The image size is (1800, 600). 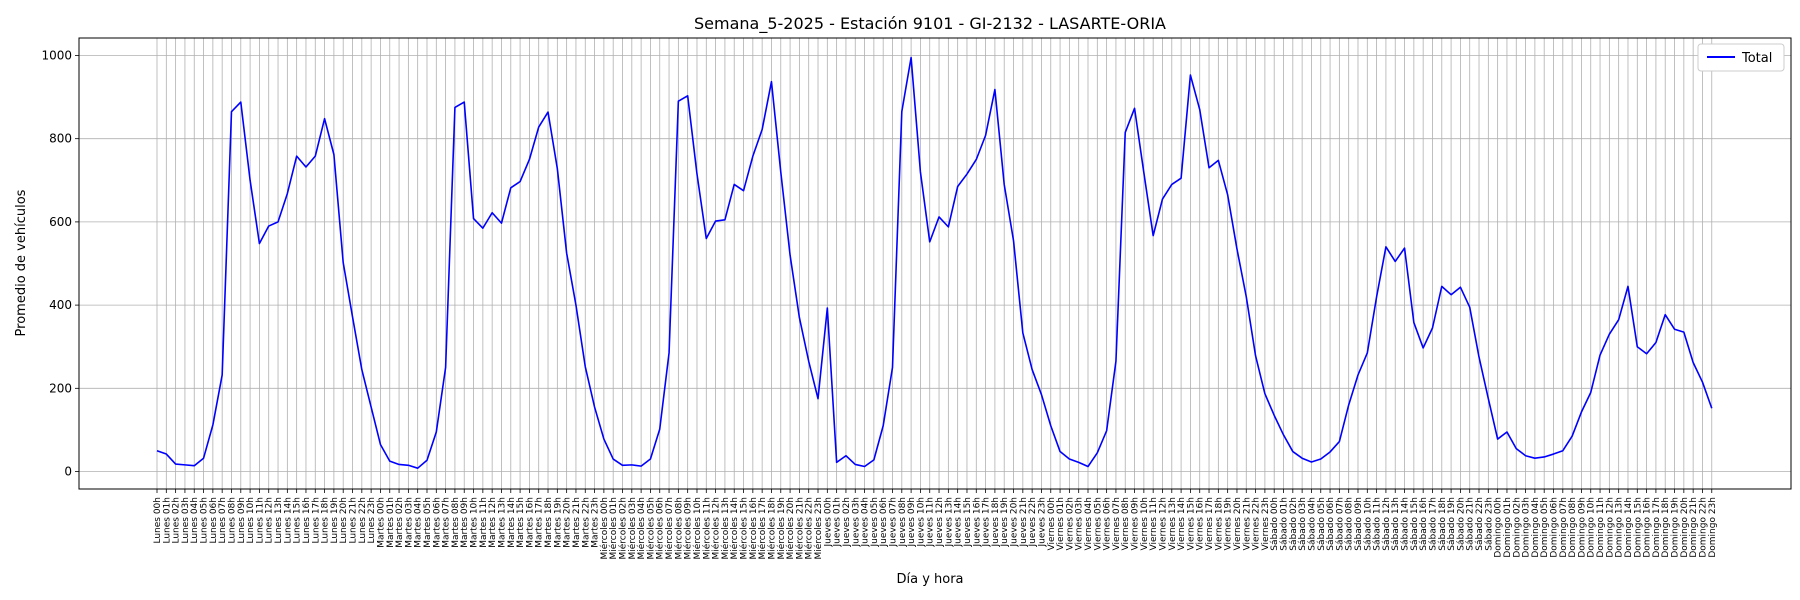 I want to click on x-tick-label: Lunes 18h, so click(x=326, y=520).